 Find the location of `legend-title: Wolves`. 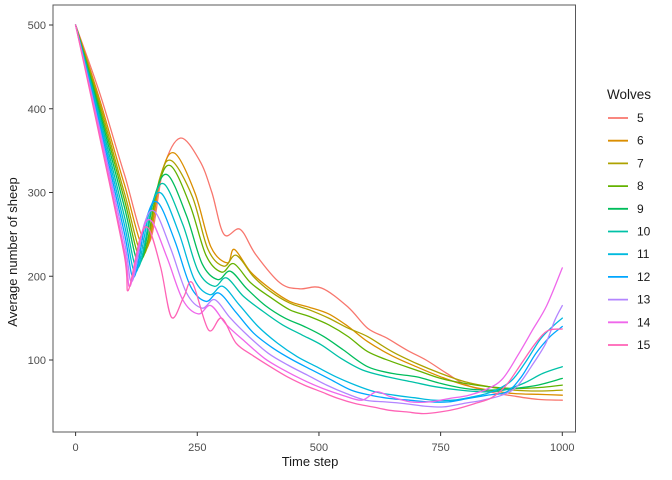

legend-title: Wolves is located at coordinates (629, 94).